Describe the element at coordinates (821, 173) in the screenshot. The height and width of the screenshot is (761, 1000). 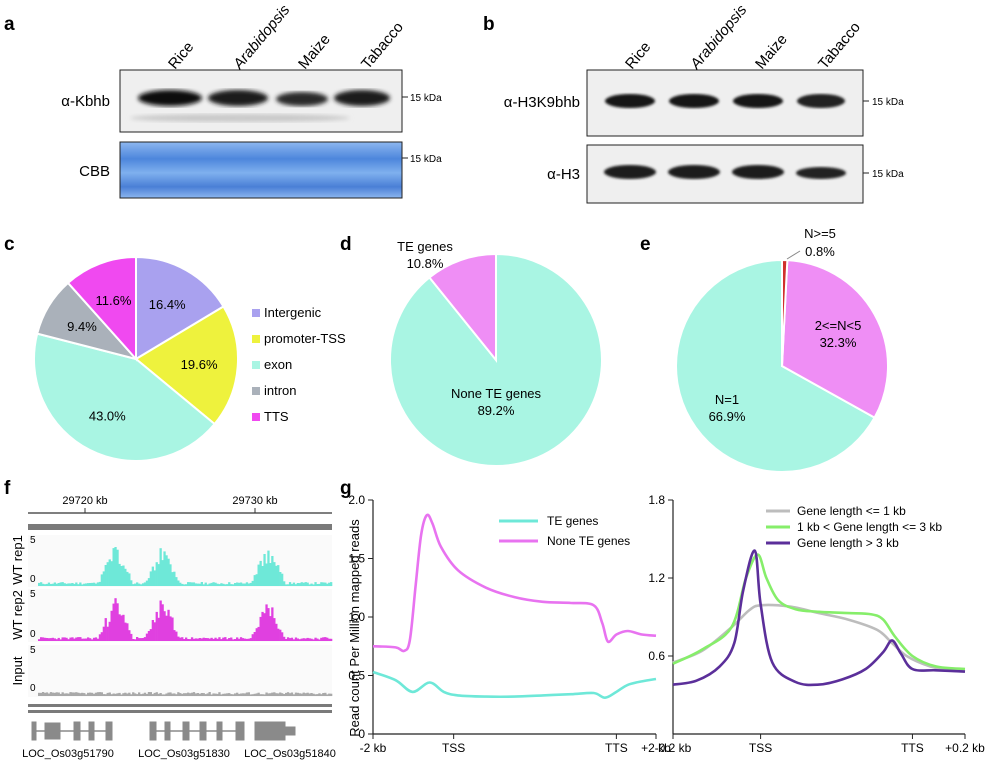
I see `band-b8` at that location.